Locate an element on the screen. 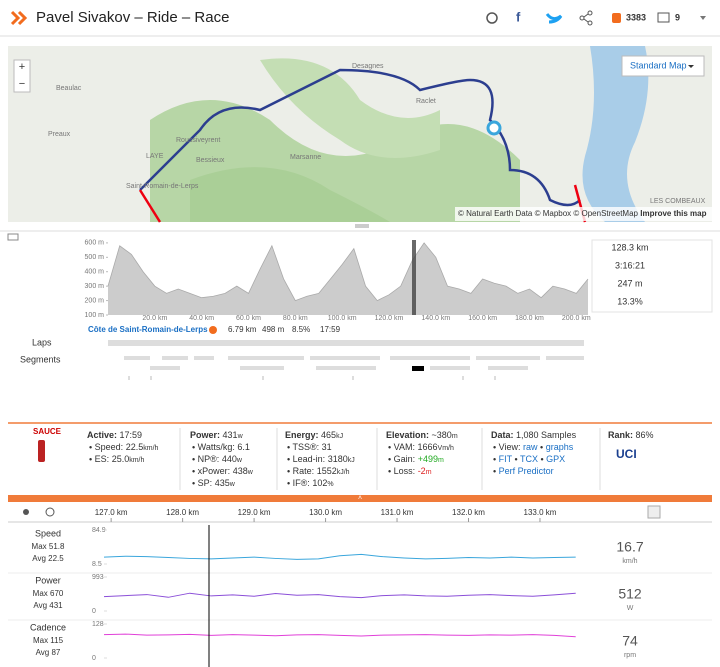 This screenshot has height=667, width=720. stat-value: 431 is located at coordinates (230, 435).